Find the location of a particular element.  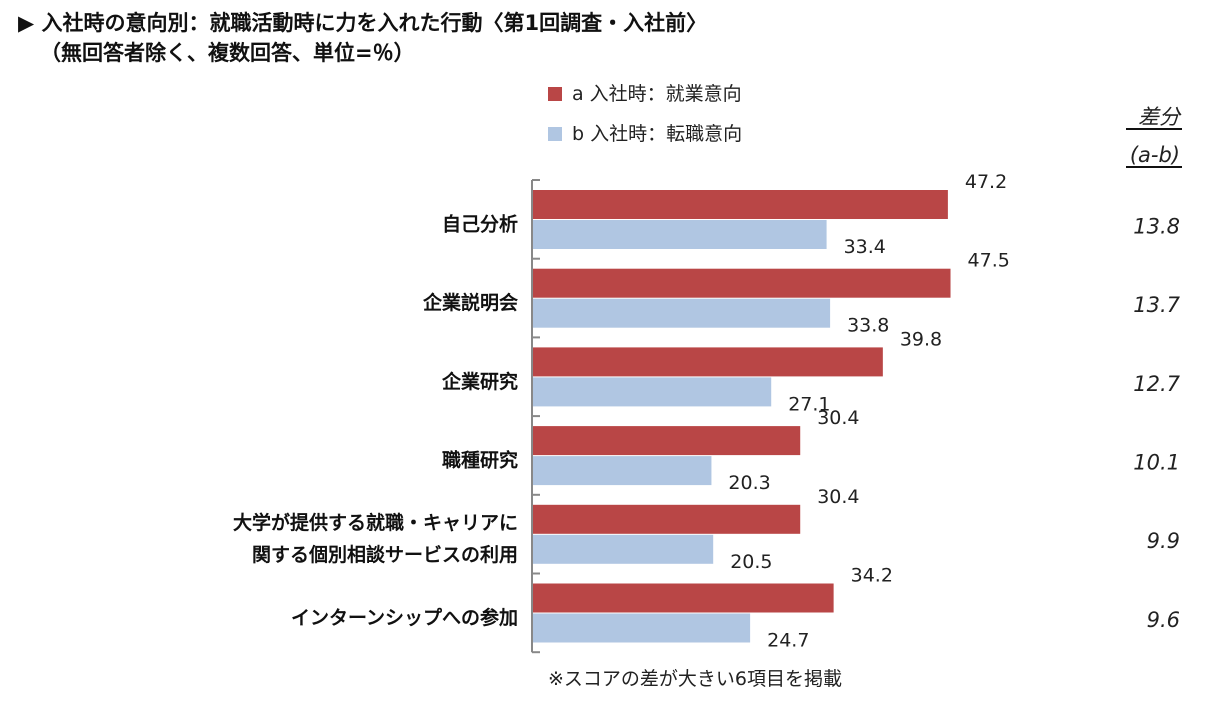

difference-value: 13.8 is located at coordinates (1156, 226).